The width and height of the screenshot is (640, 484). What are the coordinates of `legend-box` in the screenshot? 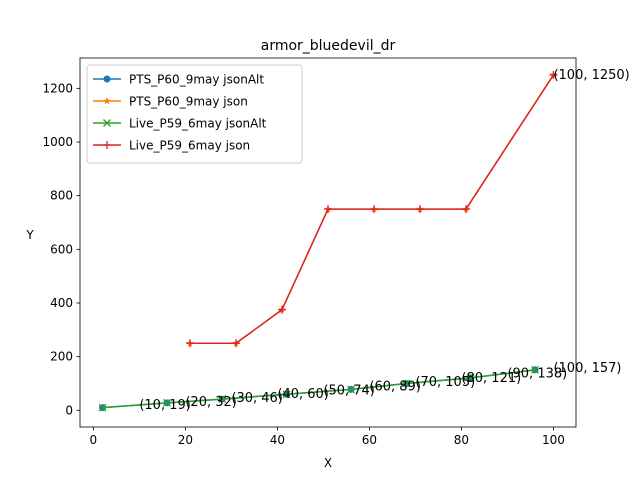 It's located at (194, 114).